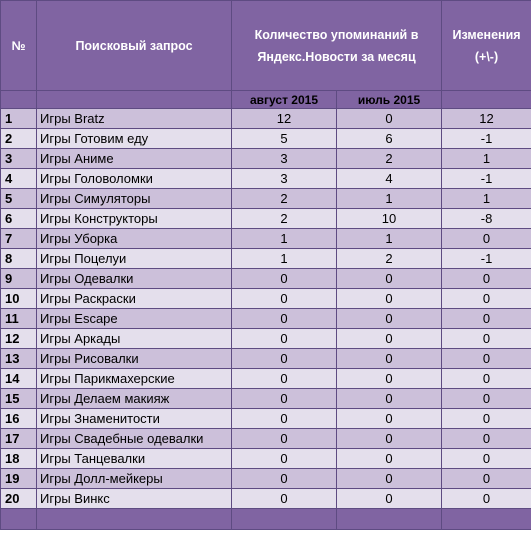 This screenshot has height=533, width=531. What do you see at coordinates (134, 318) in the screenshot?
I see `row-query: Игры Escape` at bounding box center [134, 318].